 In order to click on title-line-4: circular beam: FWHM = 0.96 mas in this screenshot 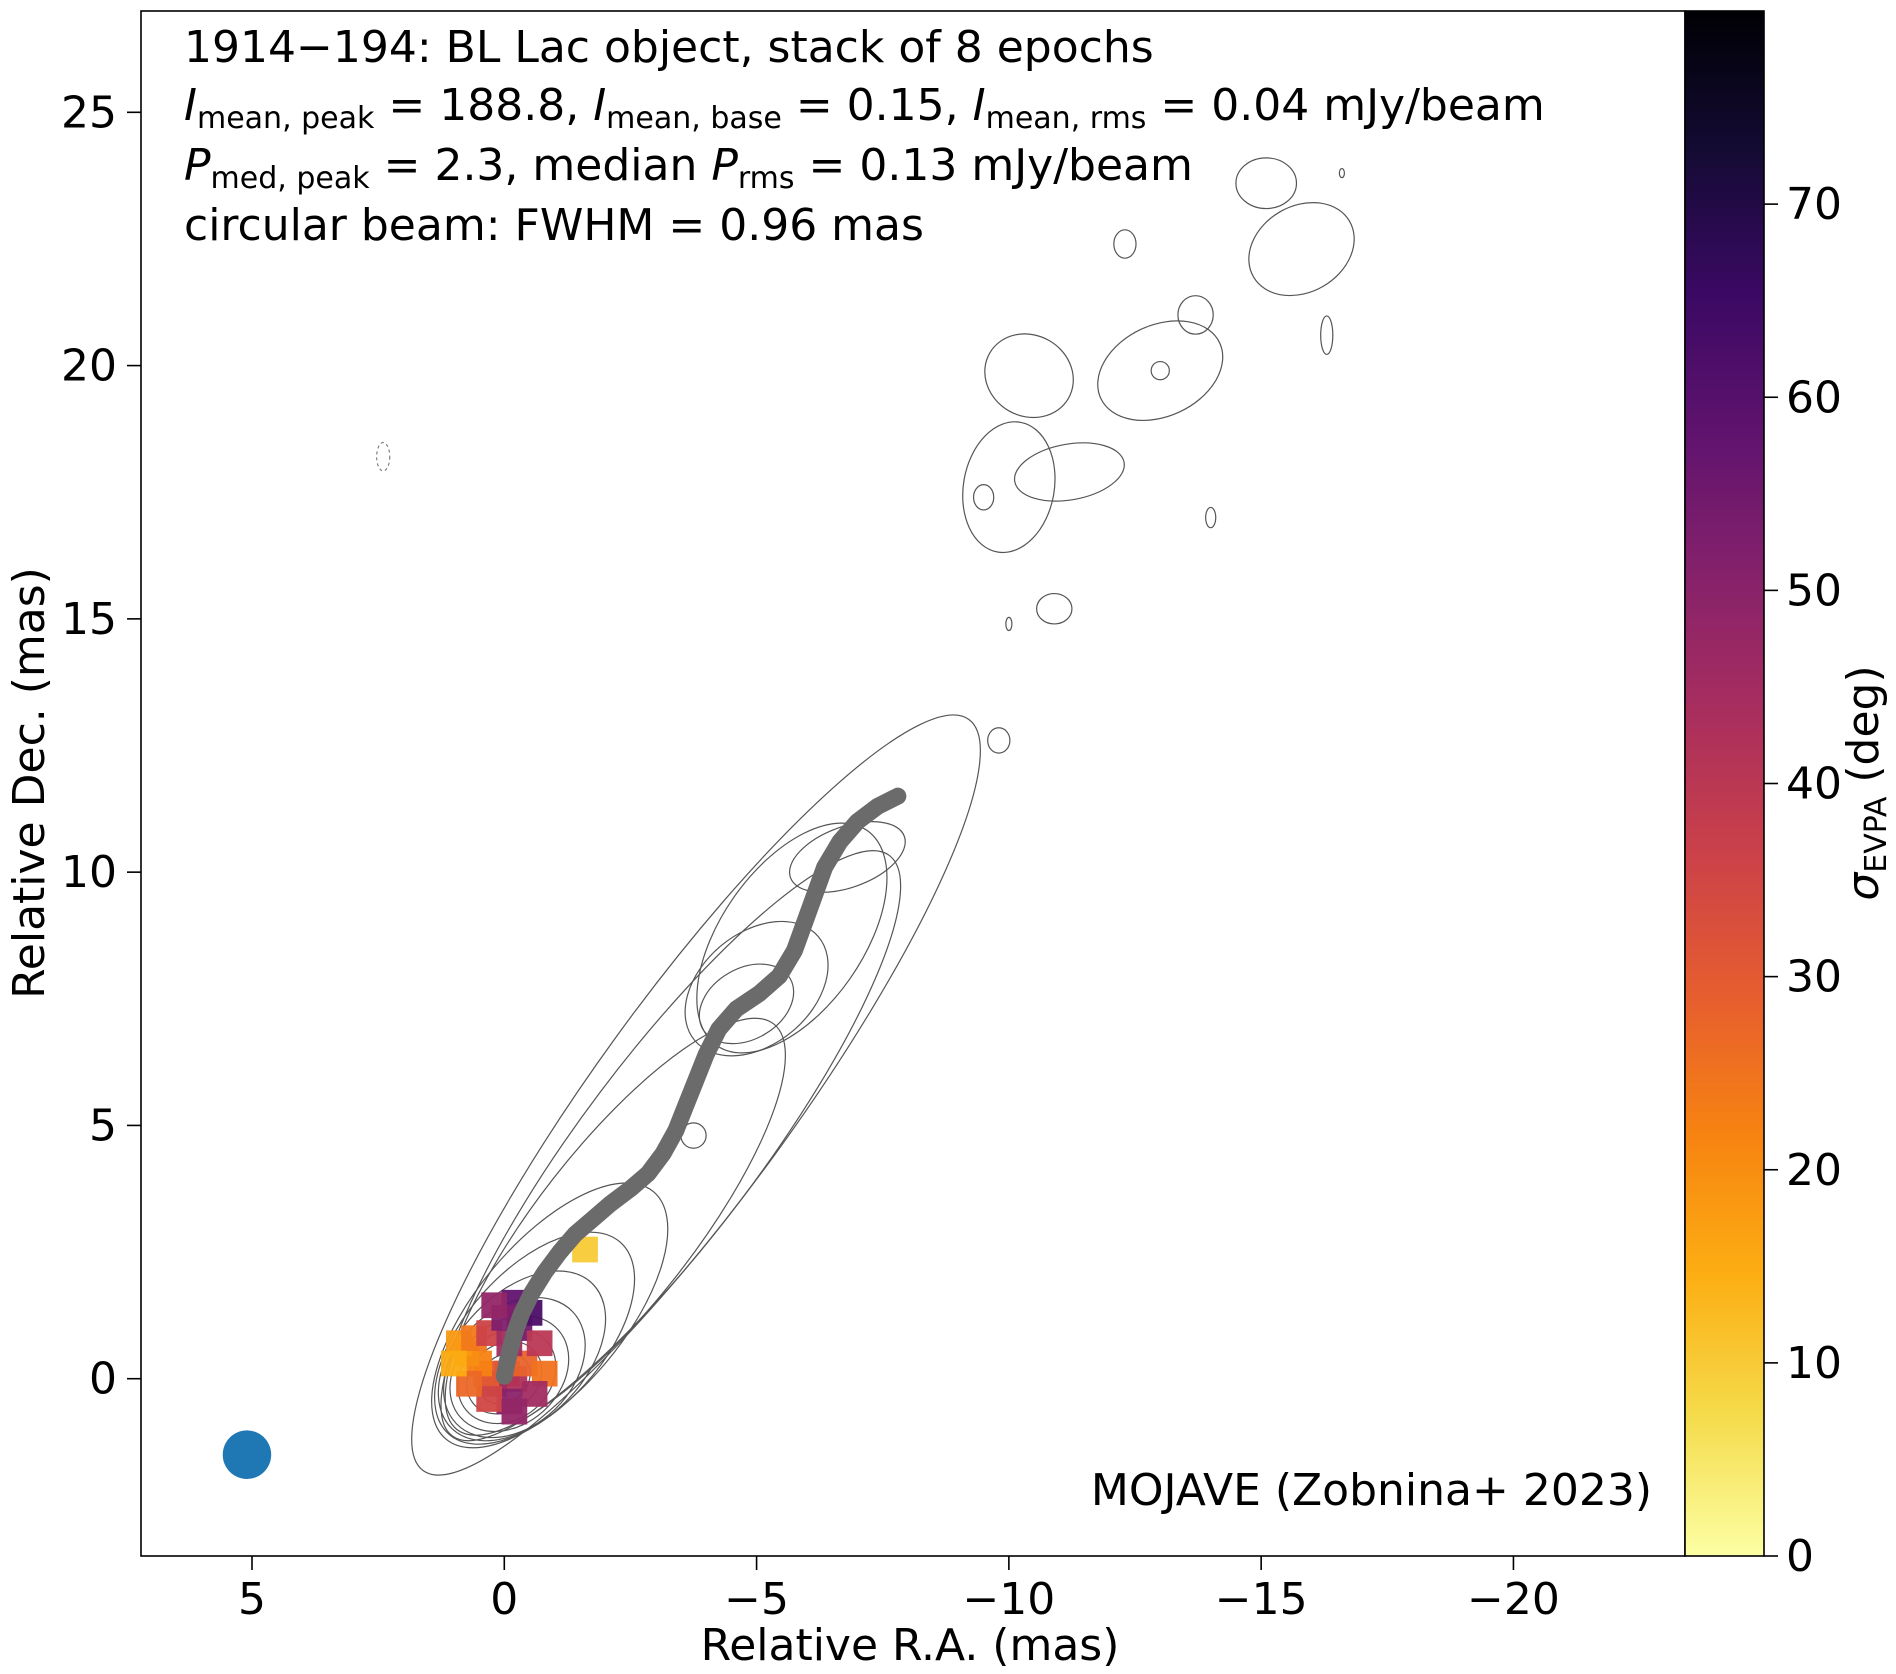, I will do `click(554, 225)`.